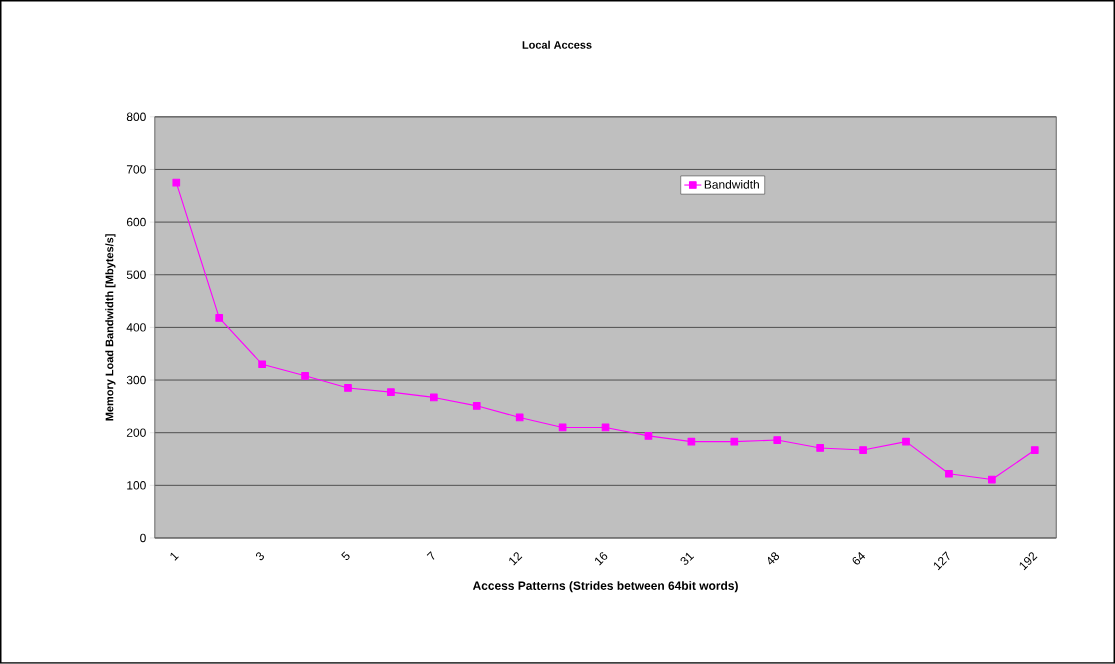 The height and width of the screenshot is (664, 1115). What do you see at coordinates (859, 558) in the screenshot?
I see `x-tick-label: 64` at bounding box center [859, 558].